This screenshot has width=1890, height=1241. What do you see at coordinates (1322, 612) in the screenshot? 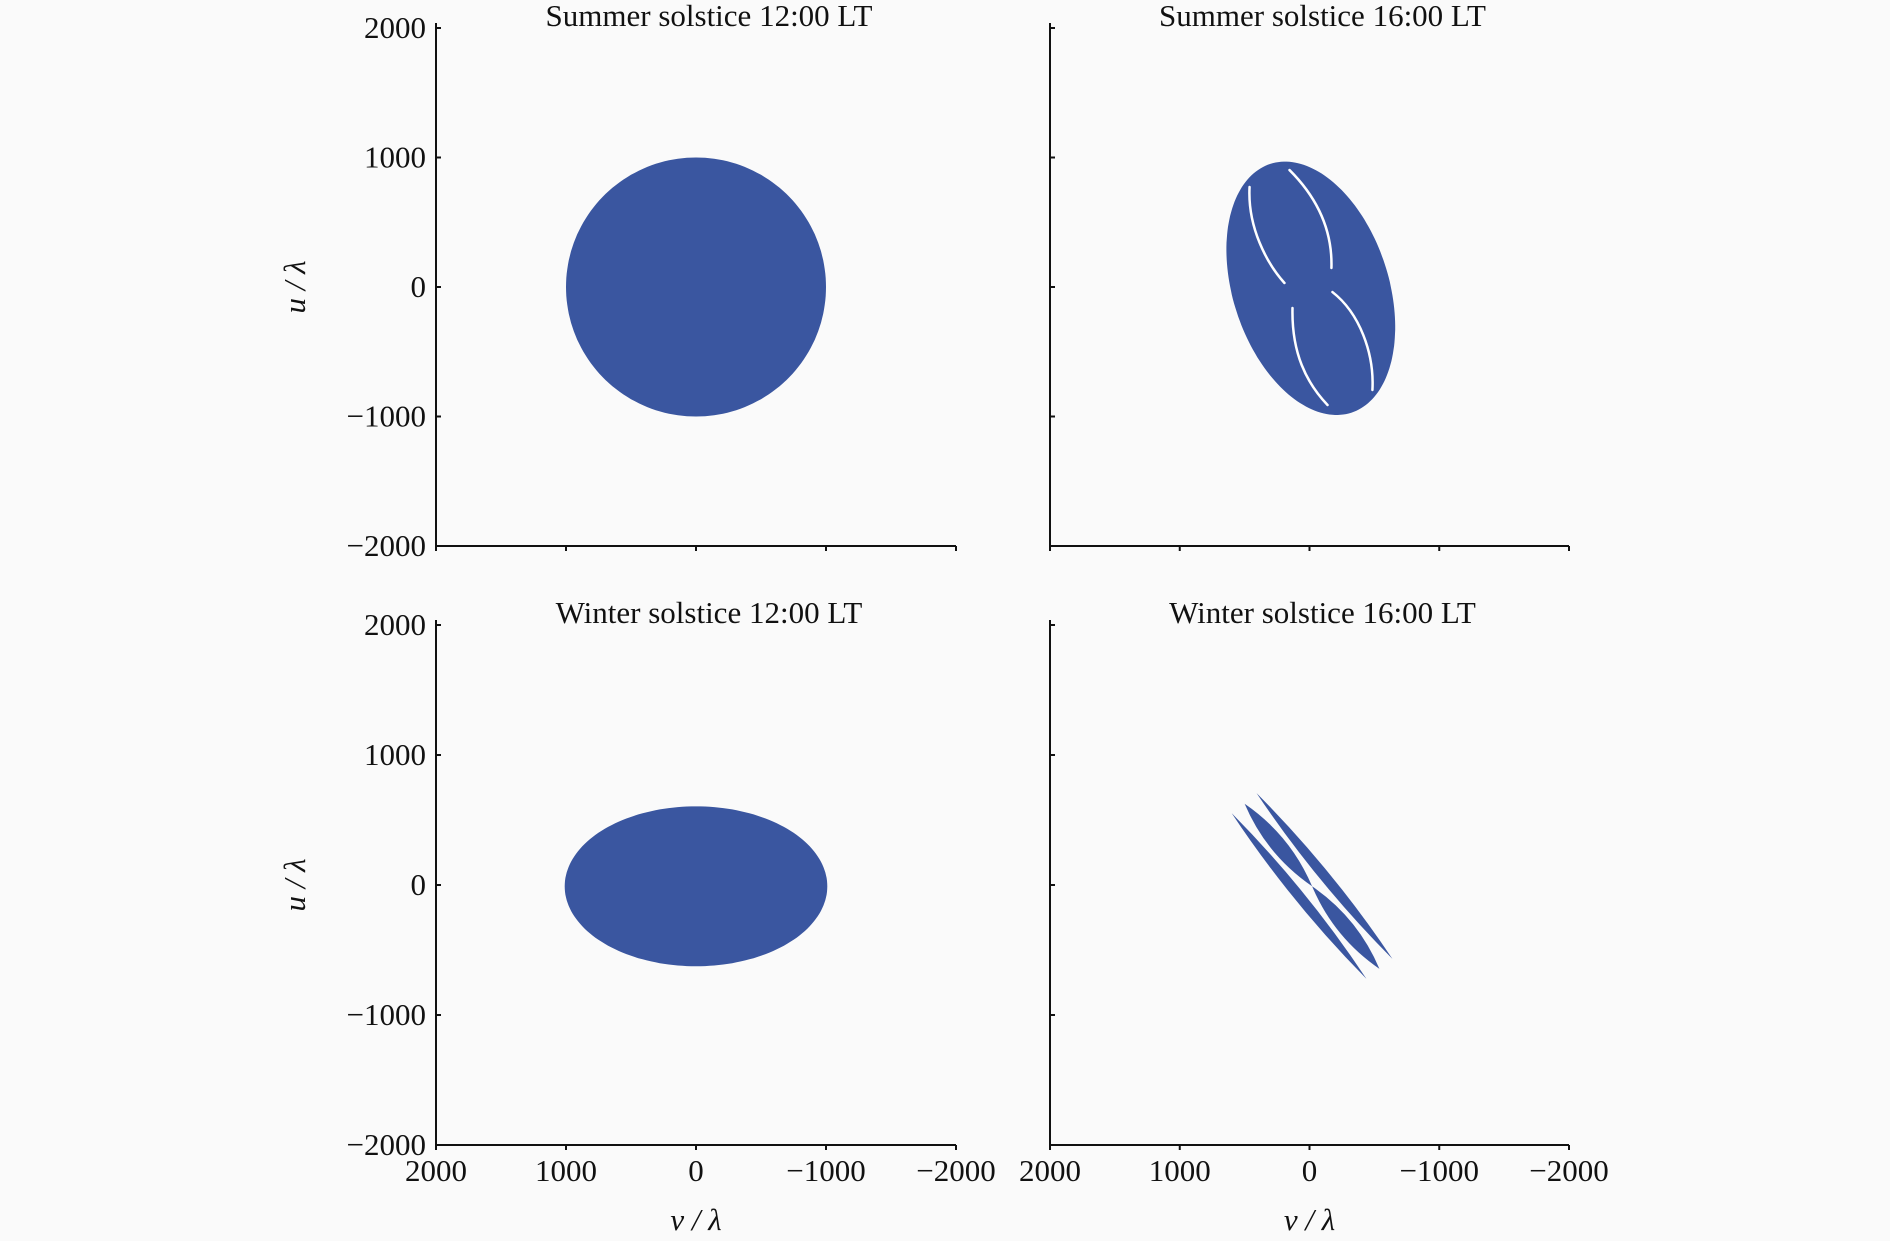
I see `panel-title: Winter solstice 16:00 LT` at bounding box center [1322, 612].